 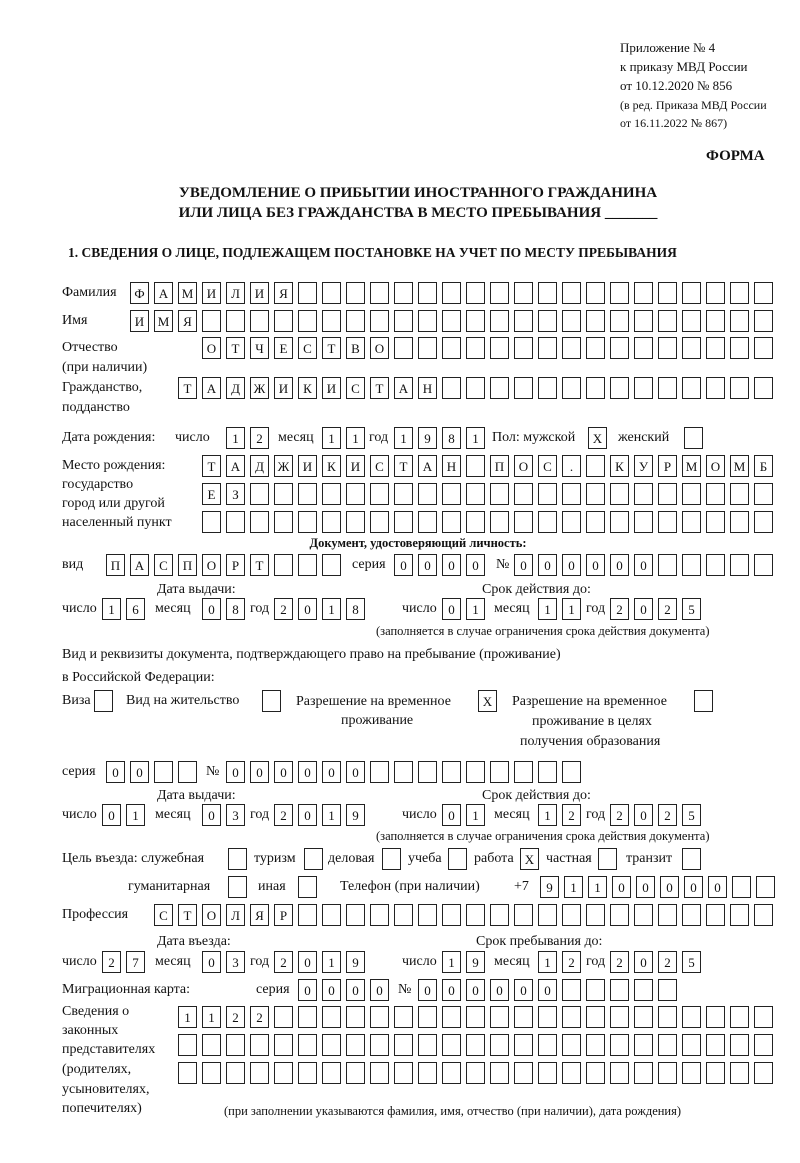 What do you see at coordinates (283, 466) in the screenshot?
I see `char-box: Ж` at bounding box center [283, 466].